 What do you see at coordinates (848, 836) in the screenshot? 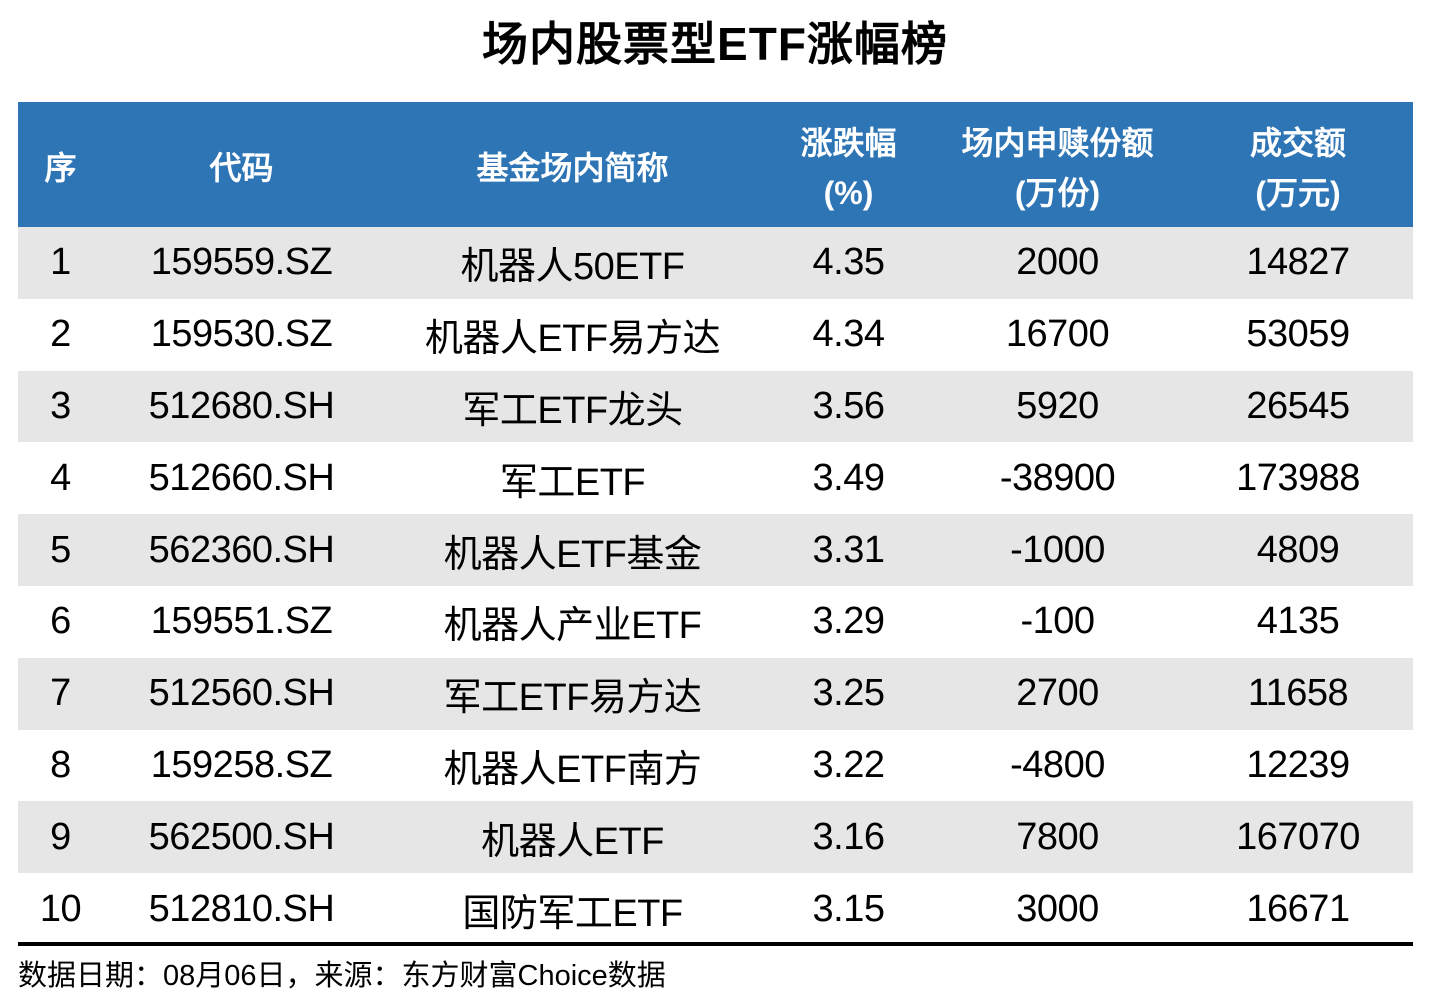
I see `change-cell: 3.16` at bounding box center [848, 836].